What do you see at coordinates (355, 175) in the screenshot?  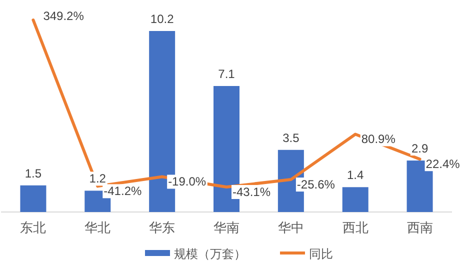 I see `data-label: 1.4` at bounding box center [355, 175].